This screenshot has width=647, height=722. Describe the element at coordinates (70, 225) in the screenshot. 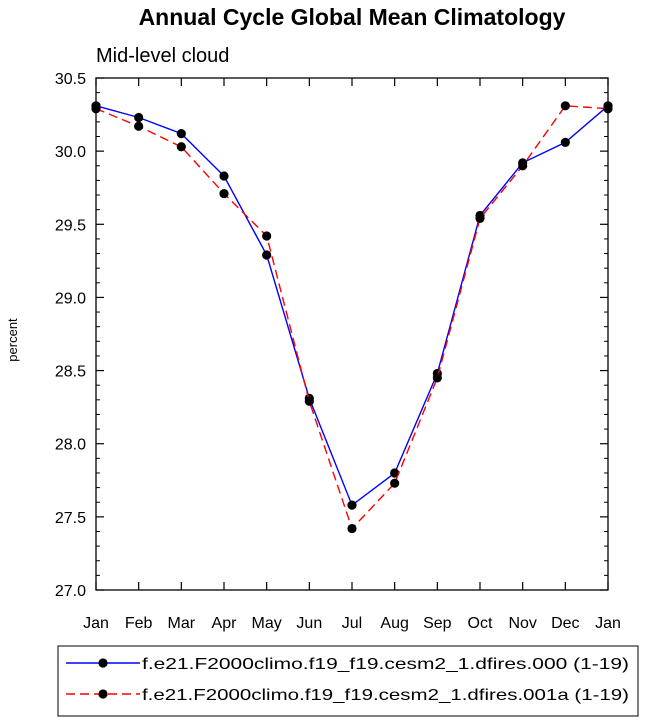

I see `y-tick-label: 29.5` at that location.